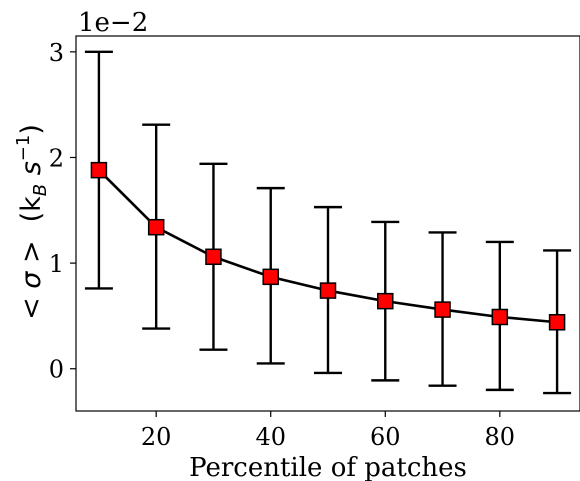 The image size is (580, 481). I want to click on y-axis-label-symbol: < σ >, so click(31, 280).